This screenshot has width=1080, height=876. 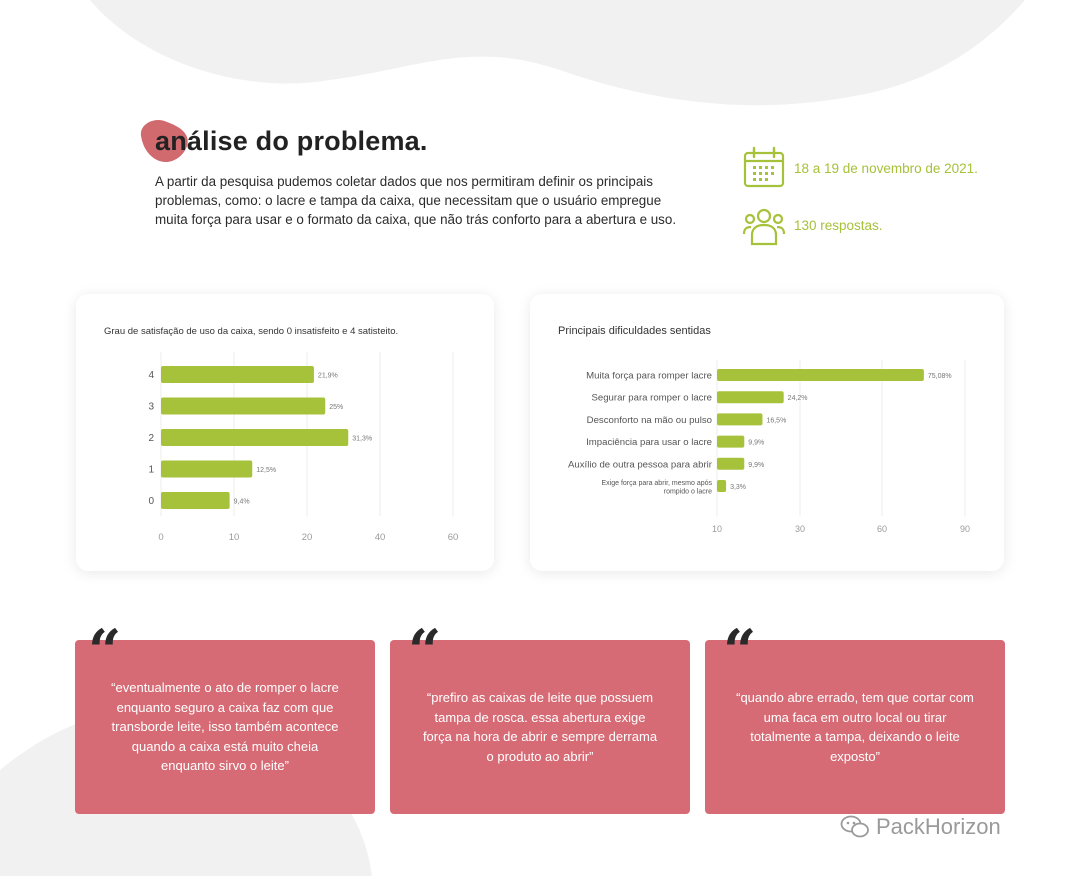 I want to click on chat-bubble-icon, so click(x=854, y=826).